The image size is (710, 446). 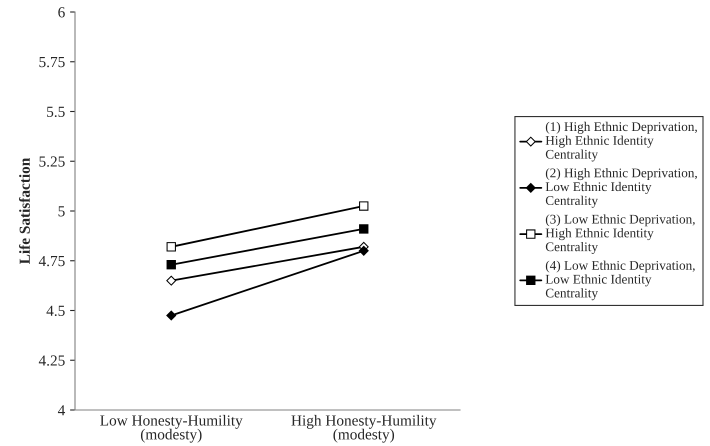 I want to click on legend-label: (4) Low Ethnic Deprivation, Low Ethnic Identity Centrality, so click(x=620, y=280).